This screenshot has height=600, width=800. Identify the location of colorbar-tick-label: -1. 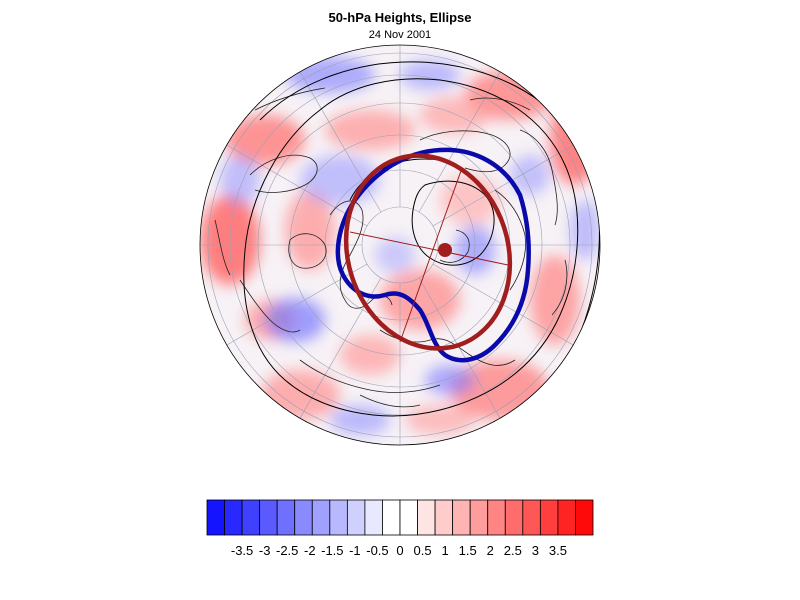
(355, 550).